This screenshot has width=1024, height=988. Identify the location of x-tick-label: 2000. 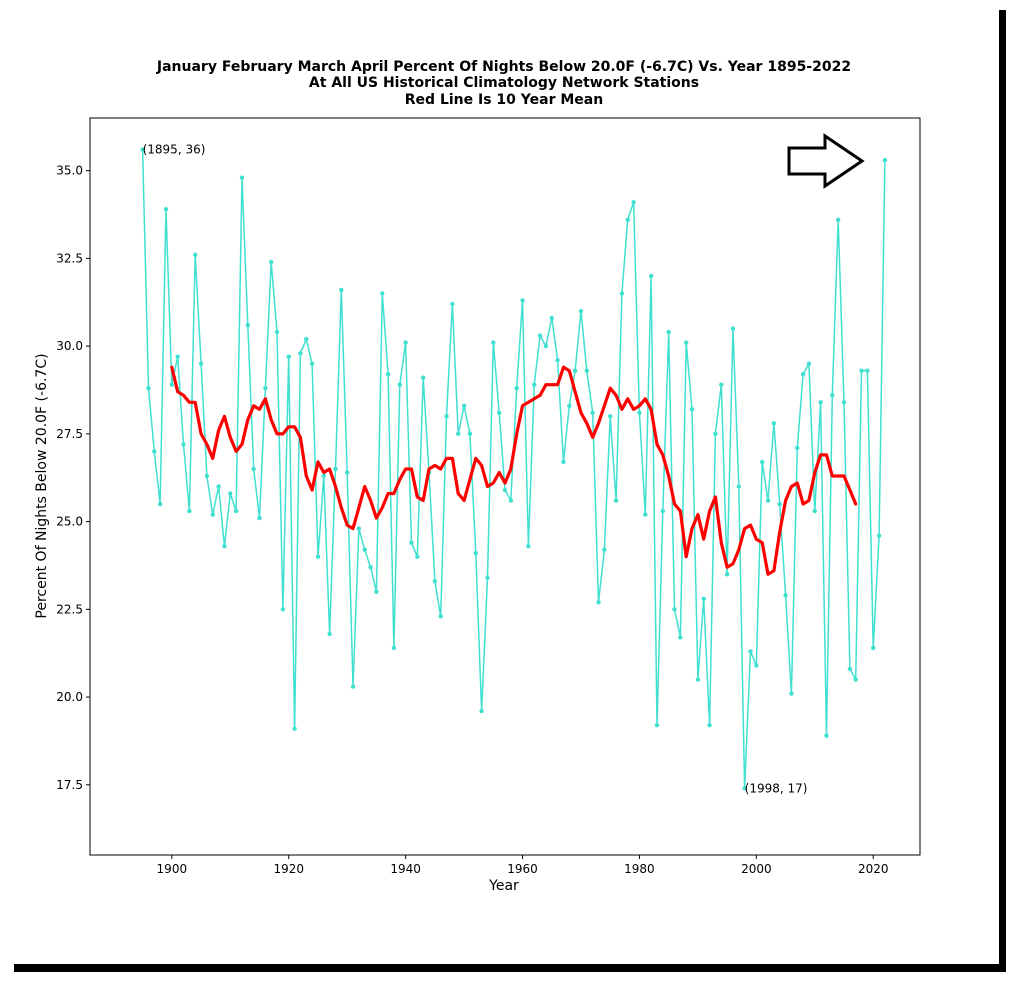
(756, 869).